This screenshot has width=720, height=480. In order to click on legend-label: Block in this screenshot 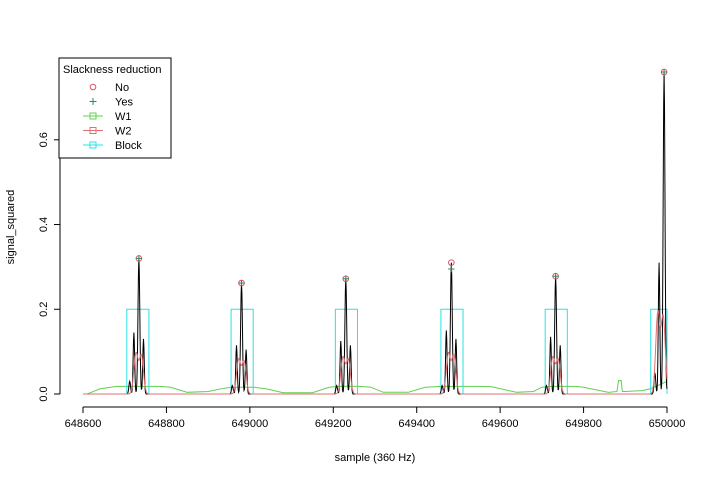, I will do `click(128, 146)`.